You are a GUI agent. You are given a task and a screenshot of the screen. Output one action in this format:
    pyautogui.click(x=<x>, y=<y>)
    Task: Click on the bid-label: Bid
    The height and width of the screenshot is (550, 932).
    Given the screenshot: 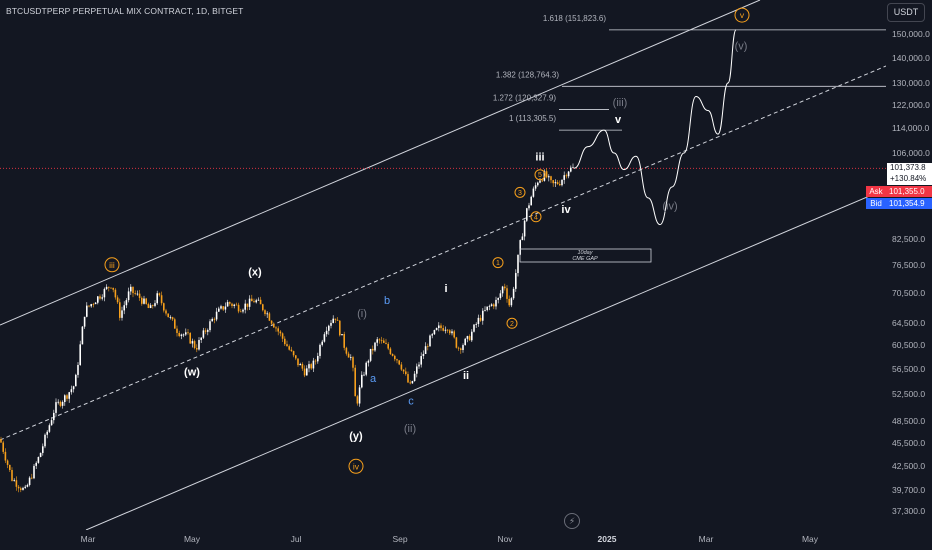 What is the action you would take?
    pyautogui.click(x=876, y=203)
    